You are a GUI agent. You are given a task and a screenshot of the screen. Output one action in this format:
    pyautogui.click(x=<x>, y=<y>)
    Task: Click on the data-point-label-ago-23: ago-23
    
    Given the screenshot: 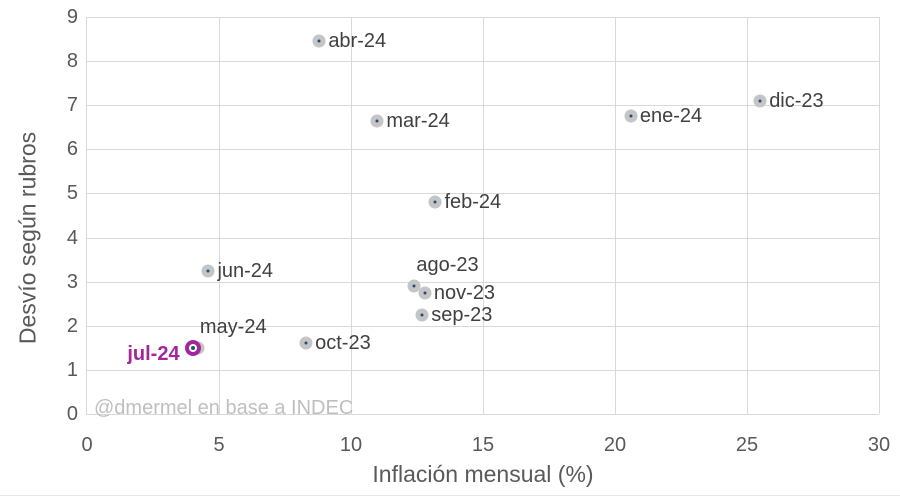 What is the action you would take?
    pyautogui.click(x=447, y=265)
    